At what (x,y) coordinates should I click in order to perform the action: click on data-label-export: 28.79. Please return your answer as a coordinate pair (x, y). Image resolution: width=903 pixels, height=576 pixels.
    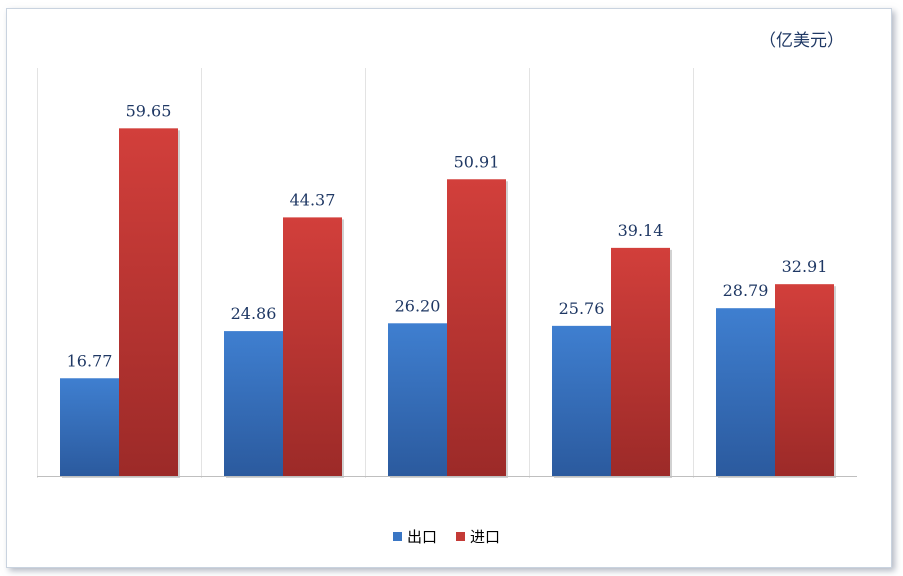
    Looking at the image, I should click on (746, 290).